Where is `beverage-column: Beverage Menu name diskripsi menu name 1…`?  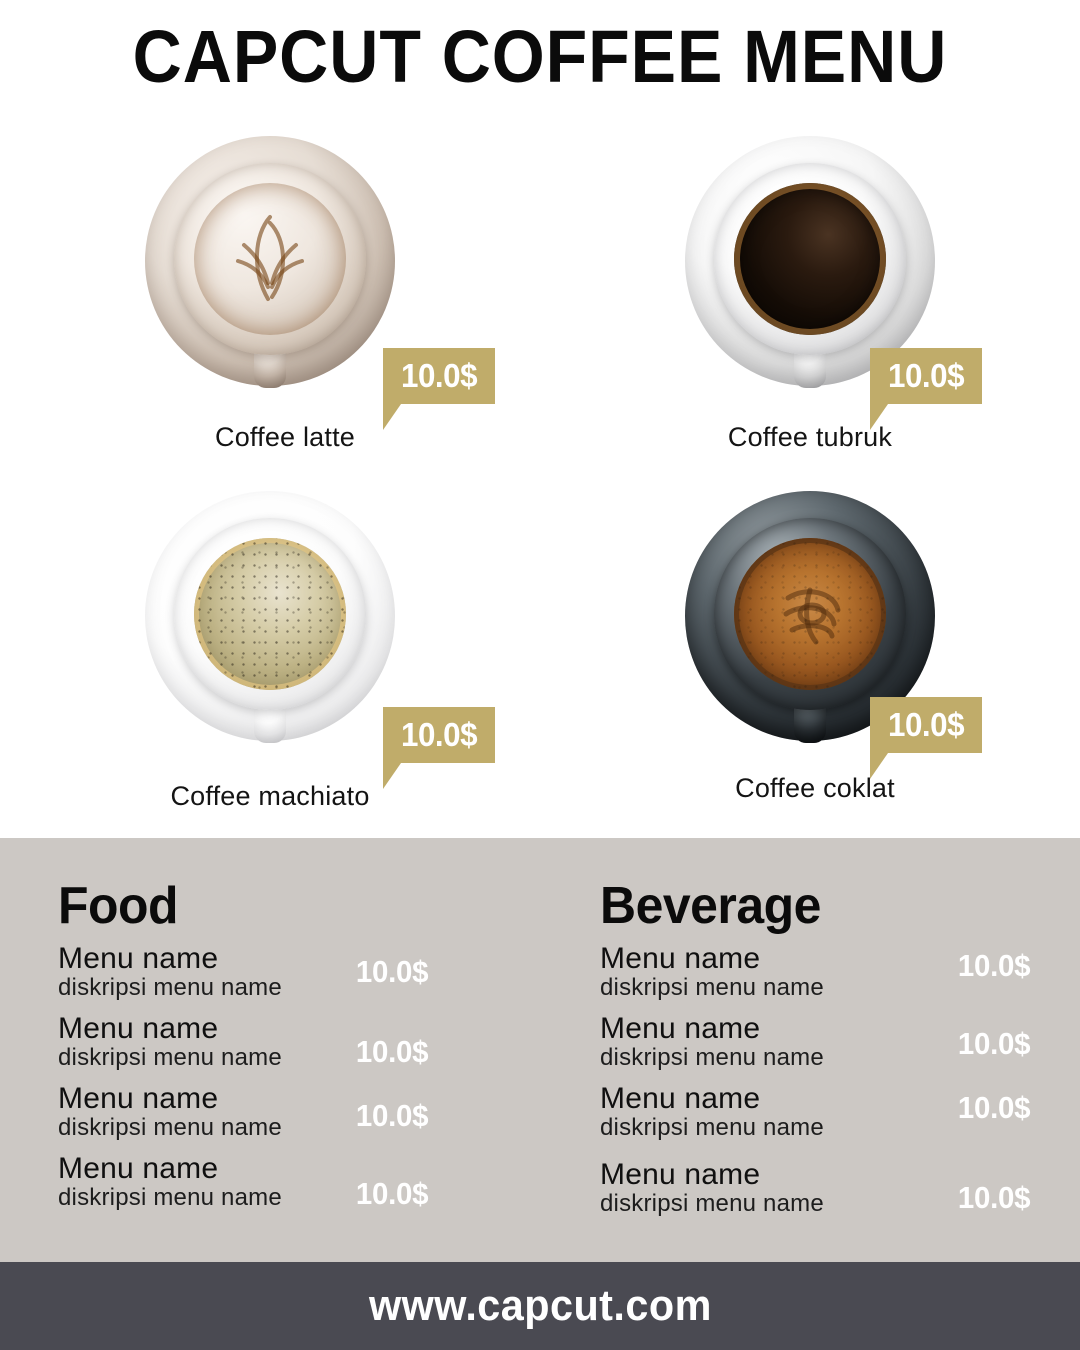 beverage-column: Beverage Menu name diskripsi menu name 1… is located at coordinates (840, 1055).